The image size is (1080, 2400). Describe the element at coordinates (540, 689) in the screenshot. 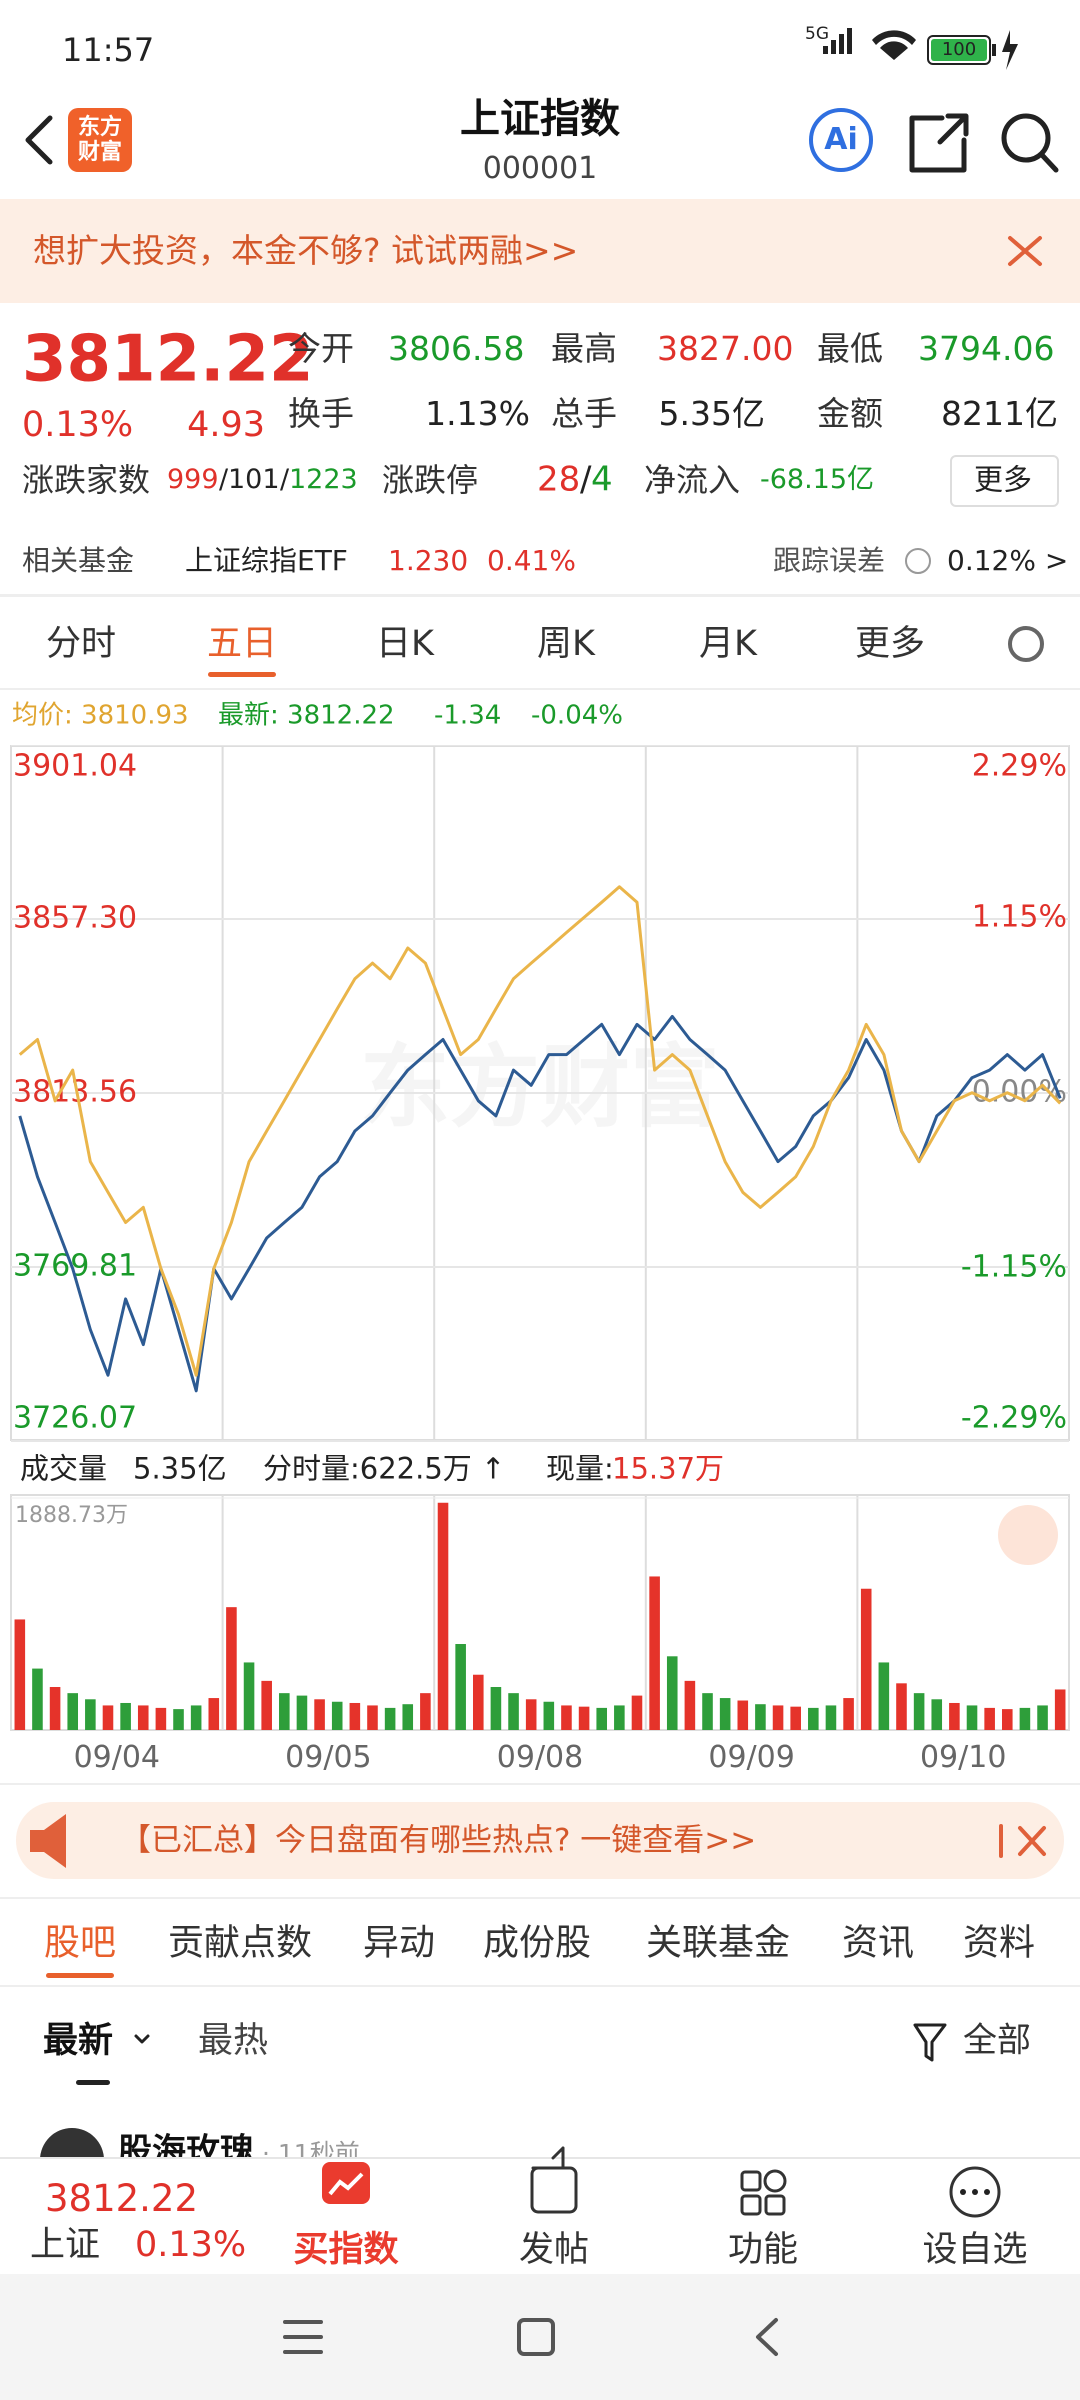

I see `tabs-divider` at that location.